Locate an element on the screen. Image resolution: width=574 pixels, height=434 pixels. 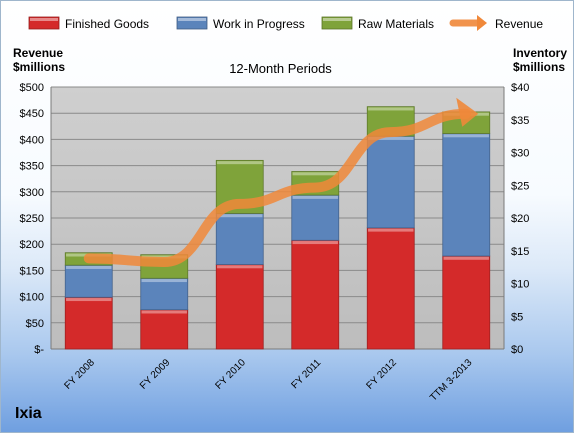
x-tick-label: FY 2011 is located at coordinates (307, 374).